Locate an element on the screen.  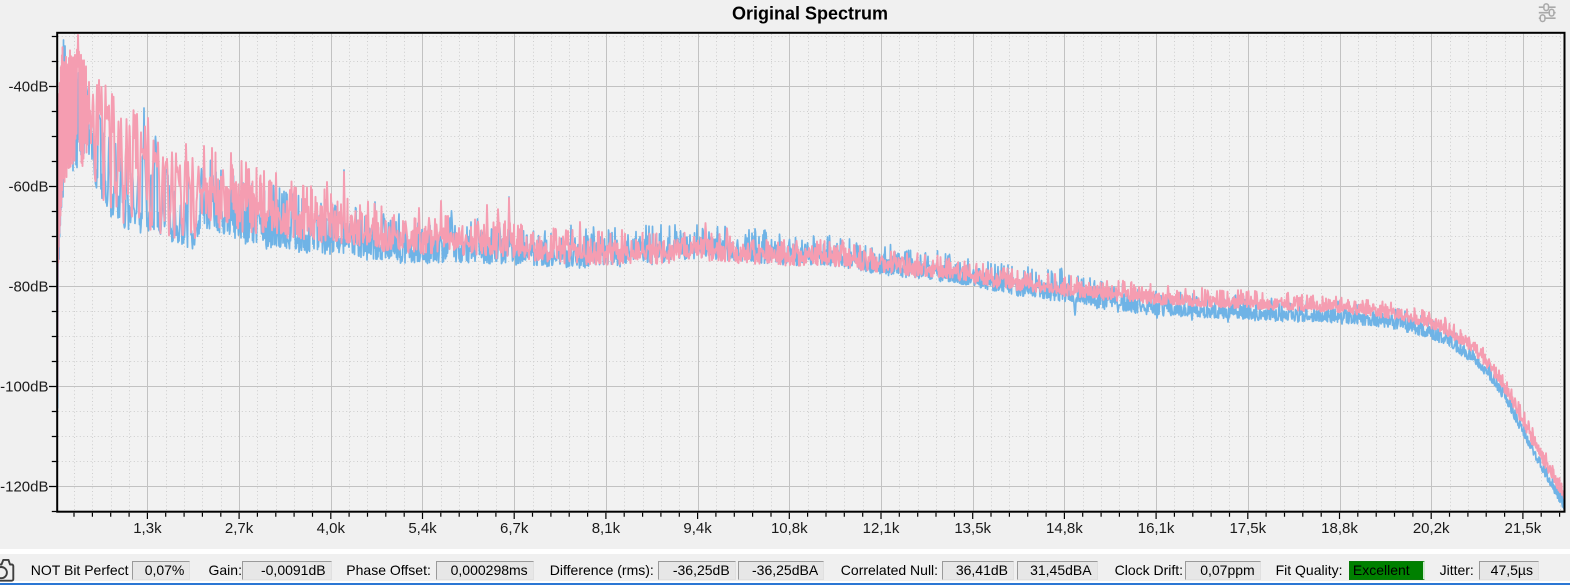
svg-text: 8,1k is located at coordinates (606, 528).